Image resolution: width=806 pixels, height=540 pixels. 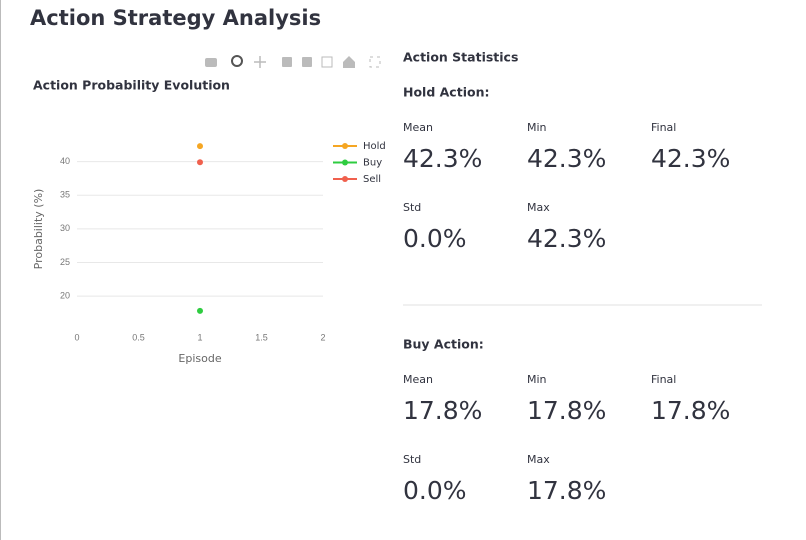 I want to click on section-title: Hold Action:, so click(x=446, y=92).